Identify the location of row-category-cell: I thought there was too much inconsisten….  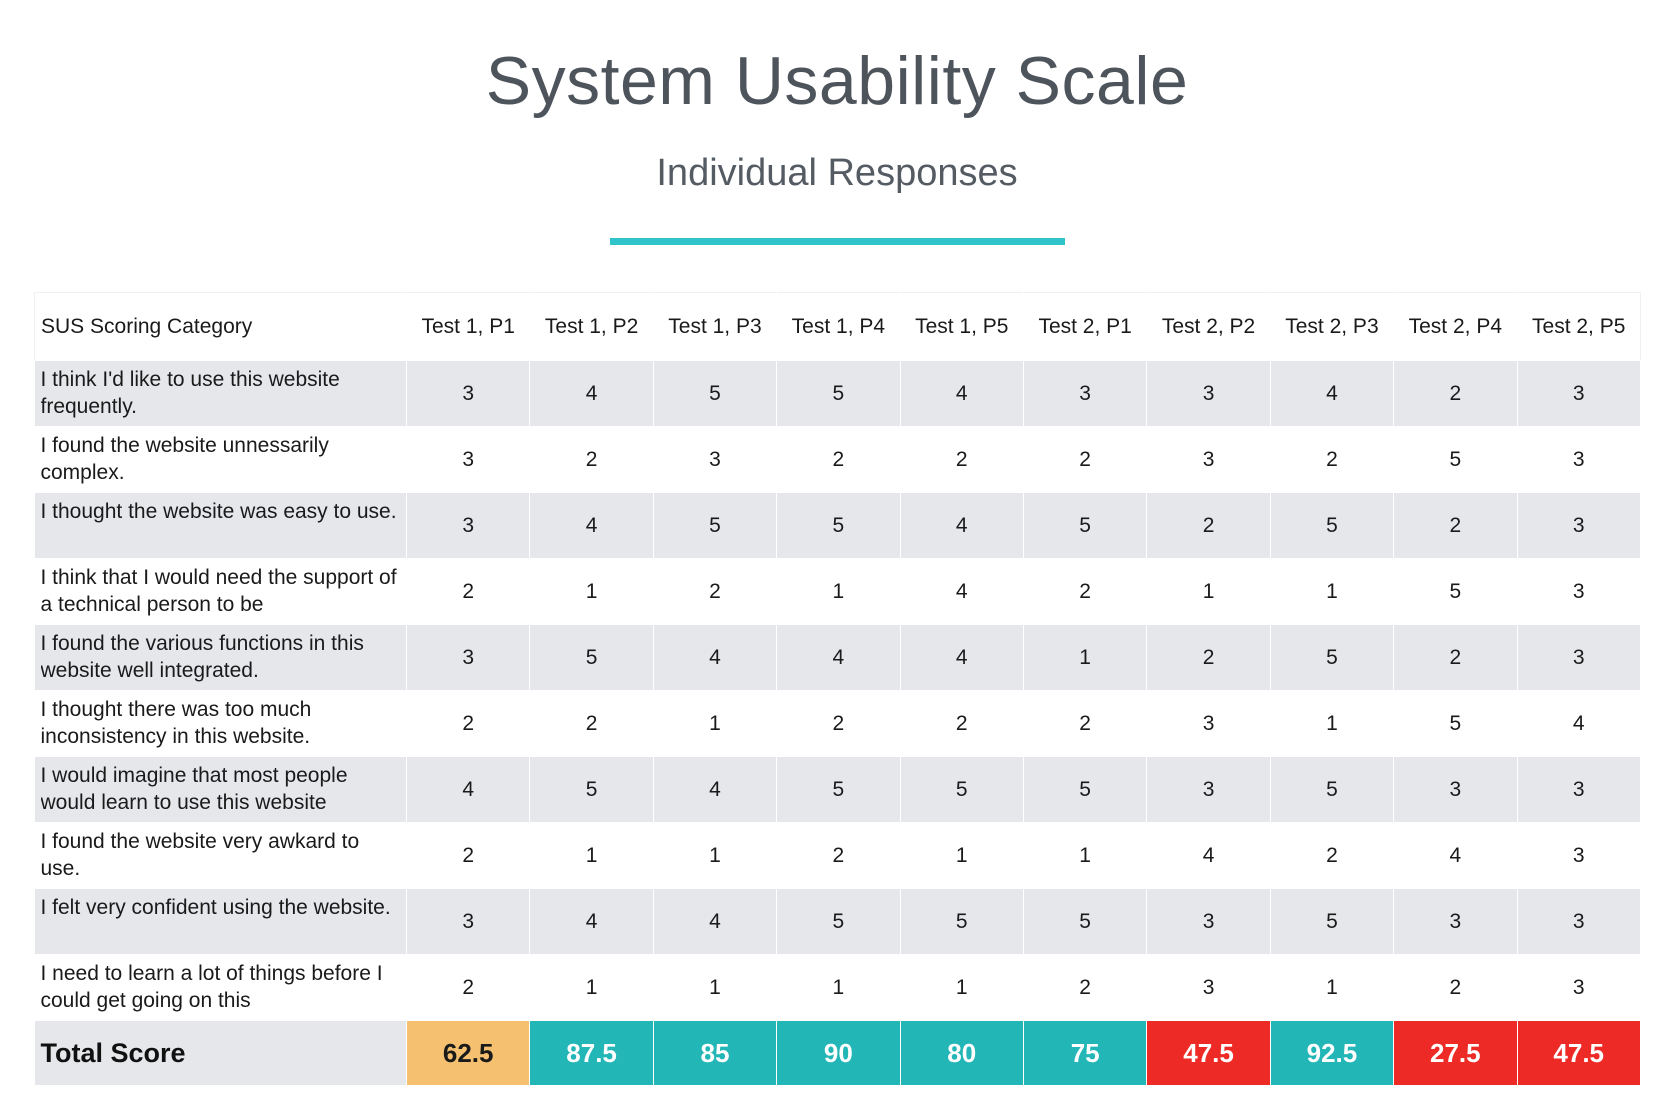
(220, 723).